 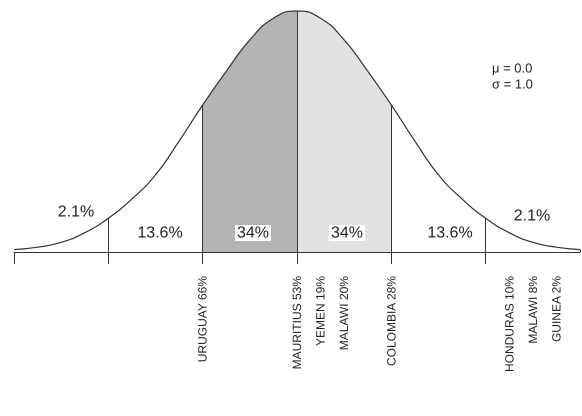 What do you see at coordinates (556, 309) in the screenshot?
I see `x-tick-label: GUINEA 2%` at bounding box center [556, 309].